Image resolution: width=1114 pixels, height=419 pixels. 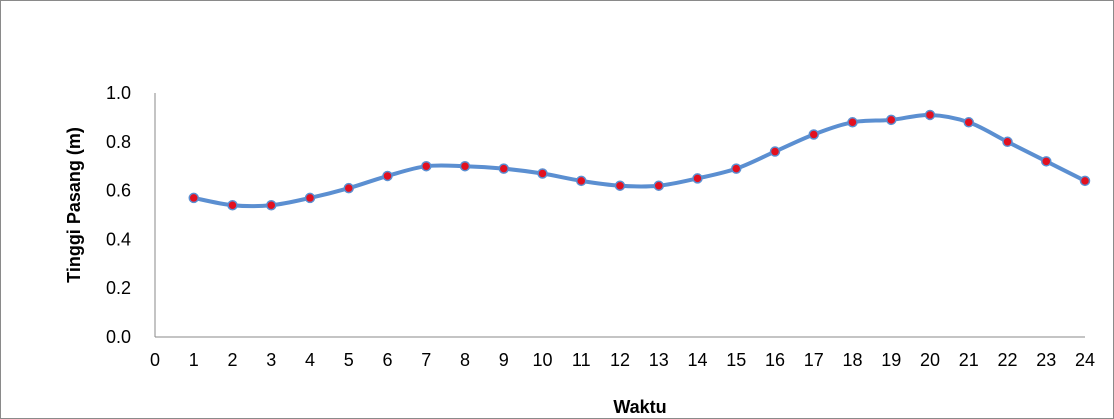 I want to click on x-tick-label: 5, so click(x=349, y=360).